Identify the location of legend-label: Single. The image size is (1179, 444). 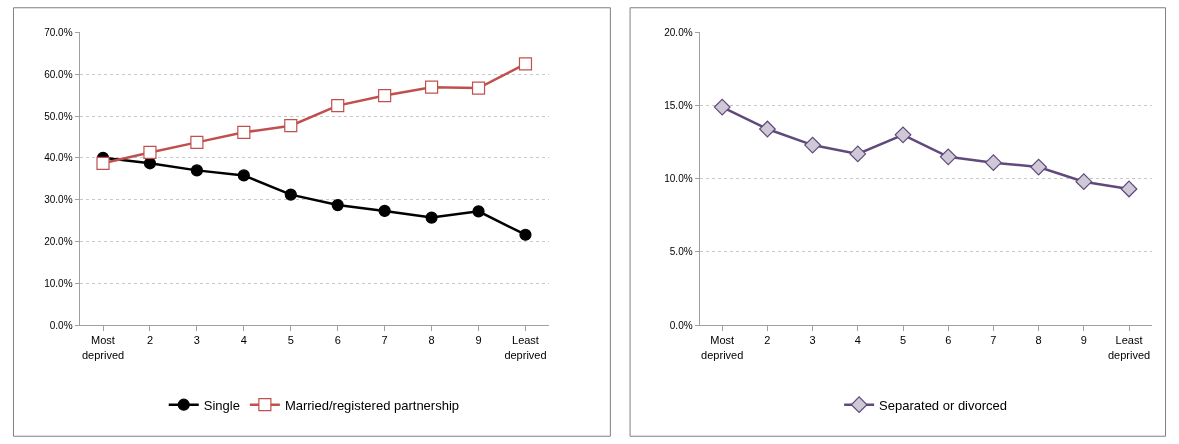
(221, 405).